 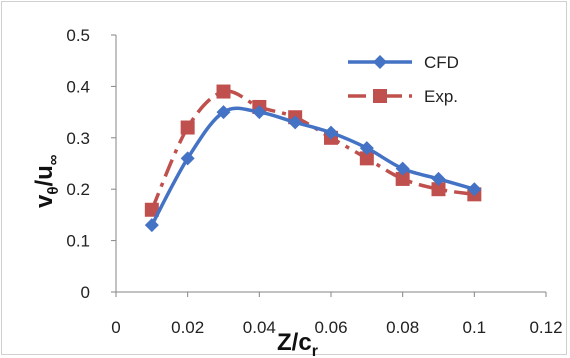 I want to click on y-axis-title-main: v, so click(x=44, y=201).